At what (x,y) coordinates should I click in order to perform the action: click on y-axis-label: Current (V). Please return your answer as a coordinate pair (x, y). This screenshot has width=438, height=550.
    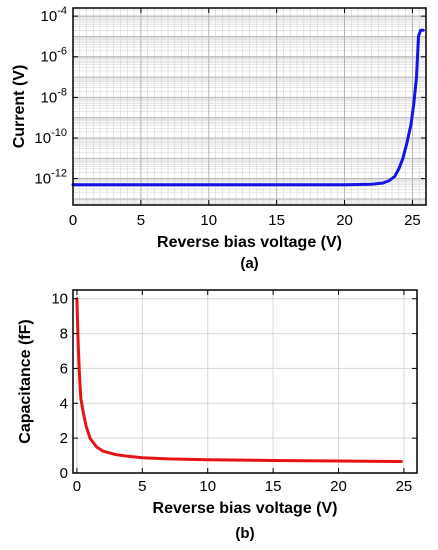
    Looking at the image, I should click on (19, 107).